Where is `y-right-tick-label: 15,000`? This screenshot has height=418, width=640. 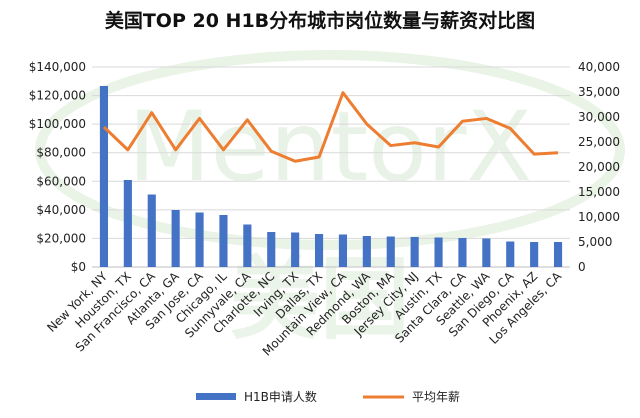
y-right-tick-label: 15,000 is located at coordinates (599, 192).